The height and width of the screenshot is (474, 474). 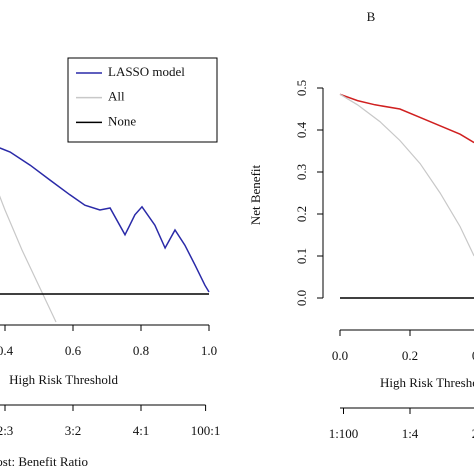 What do you see at coordinates (301, 129) in the screenshot?
I see `y-tick-label: 0.4` at bounding box center [301, 129].